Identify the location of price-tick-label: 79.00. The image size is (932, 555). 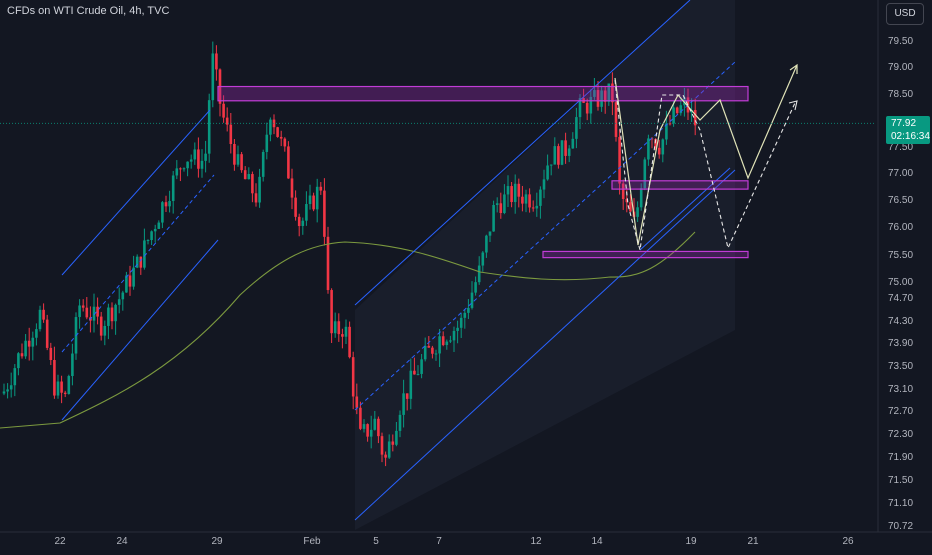
(900, 67).